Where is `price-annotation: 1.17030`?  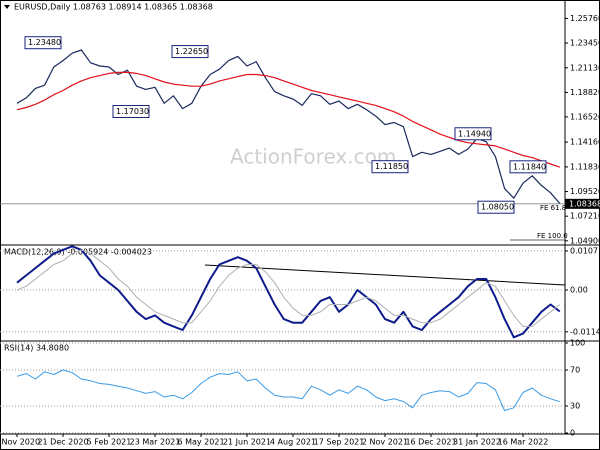 price-annotation: 1.17030 is located at coordinates (131, 111).